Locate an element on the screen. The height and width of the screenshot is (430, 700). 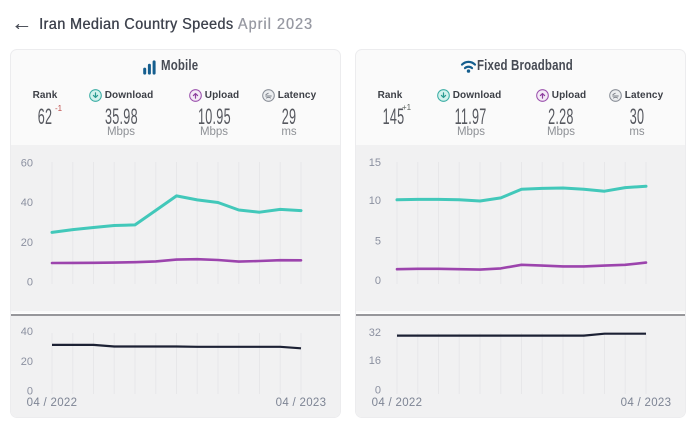
svg-text: 32 is located at coordinates (375, 333).